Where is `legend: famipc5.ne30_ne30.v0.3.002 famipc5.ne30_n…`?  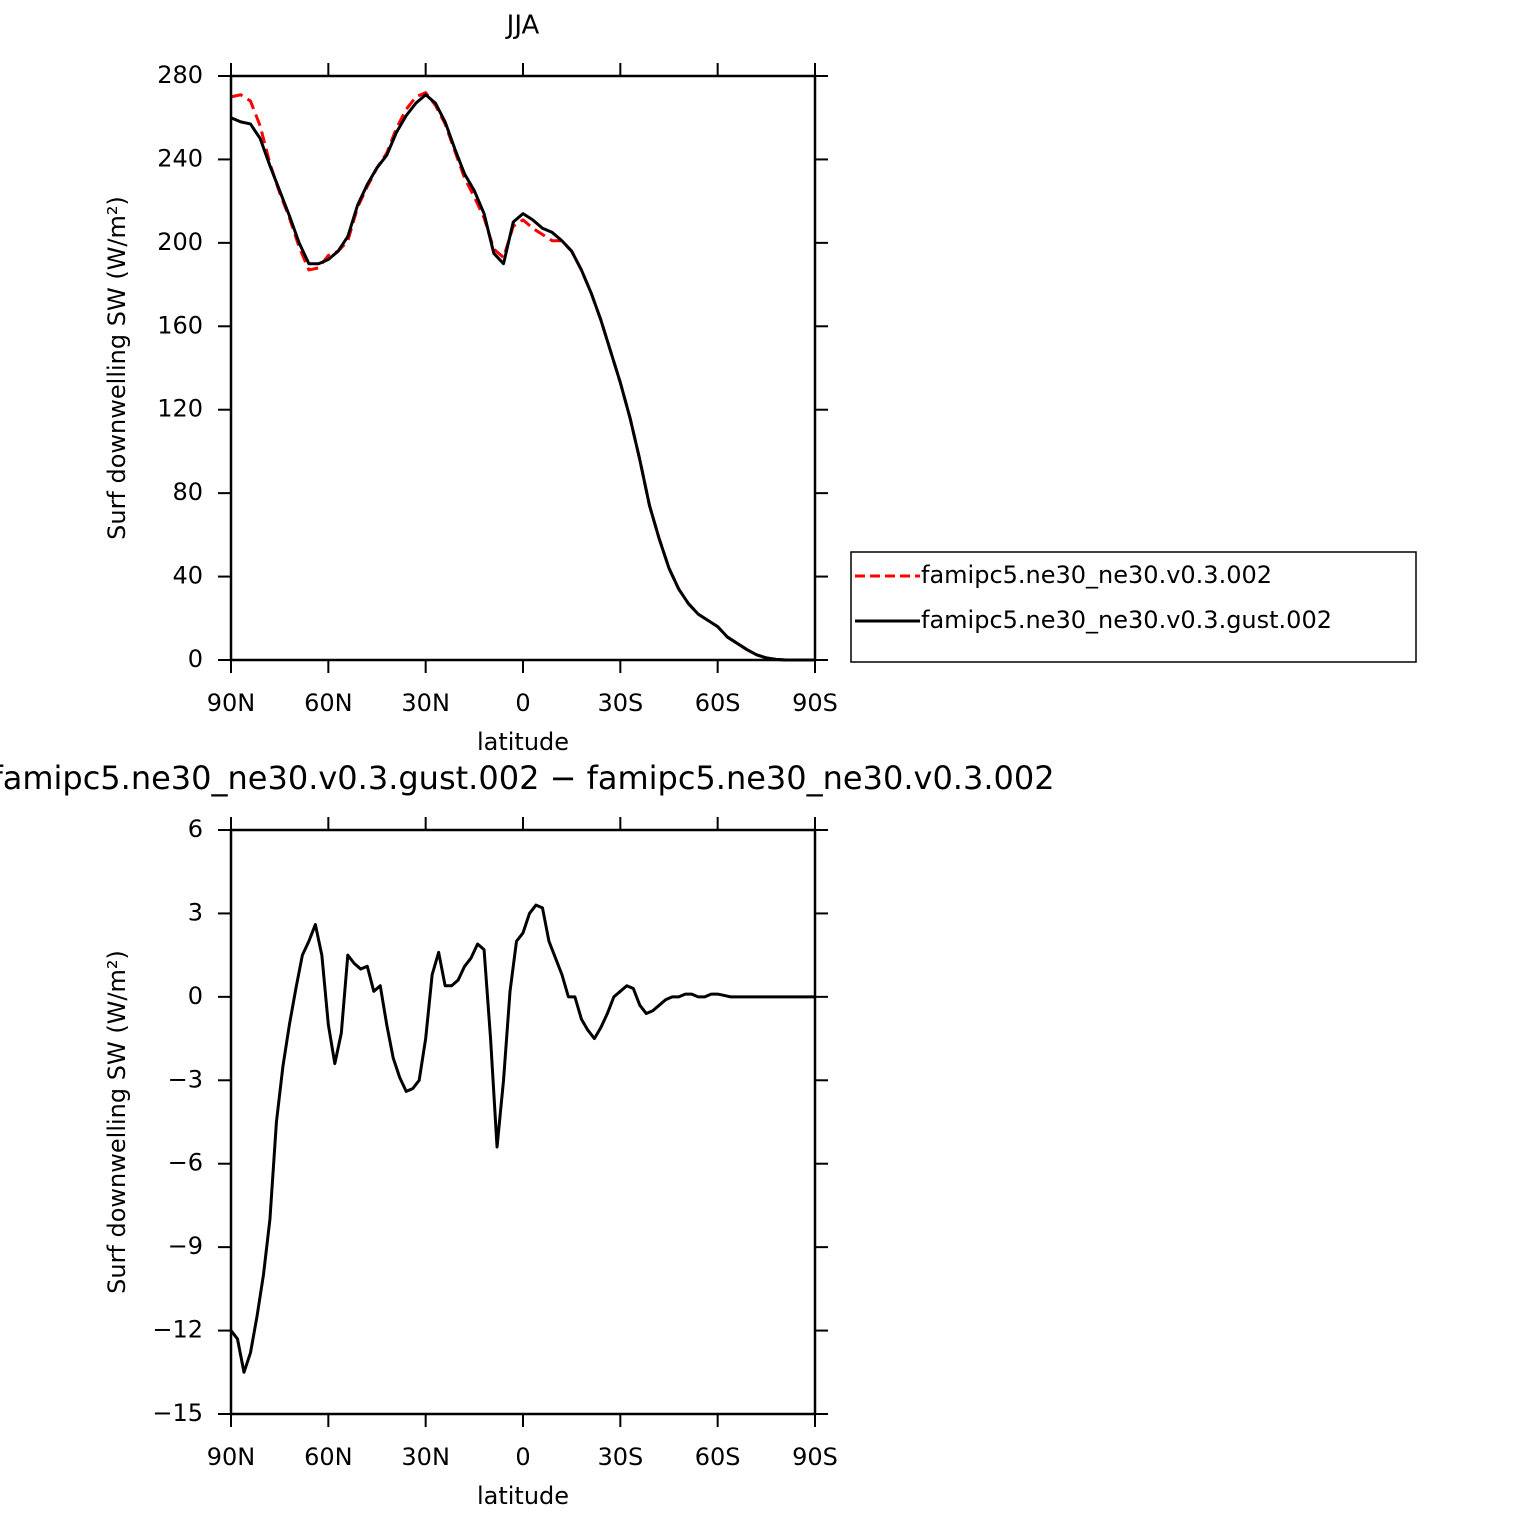
legend: famipc5.ne30_ne30.v0.3.002 famipc5.ne30_n… is located at coordinates (1133, 607).